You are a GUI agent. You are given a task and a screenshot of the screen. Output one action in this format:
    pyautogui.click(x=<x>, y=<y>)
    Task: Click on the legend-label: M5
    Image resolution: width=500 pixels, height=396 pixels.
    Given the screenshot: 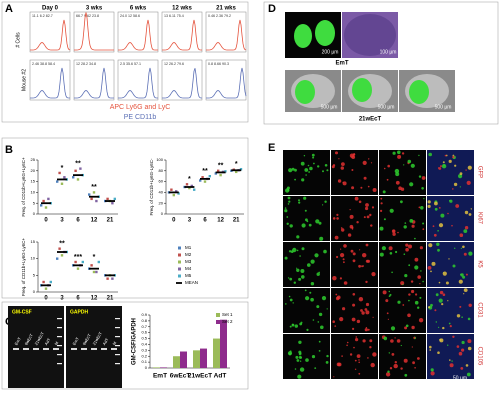 What is the action you would take?
    pyautogui.click(x=188, y=275)
    